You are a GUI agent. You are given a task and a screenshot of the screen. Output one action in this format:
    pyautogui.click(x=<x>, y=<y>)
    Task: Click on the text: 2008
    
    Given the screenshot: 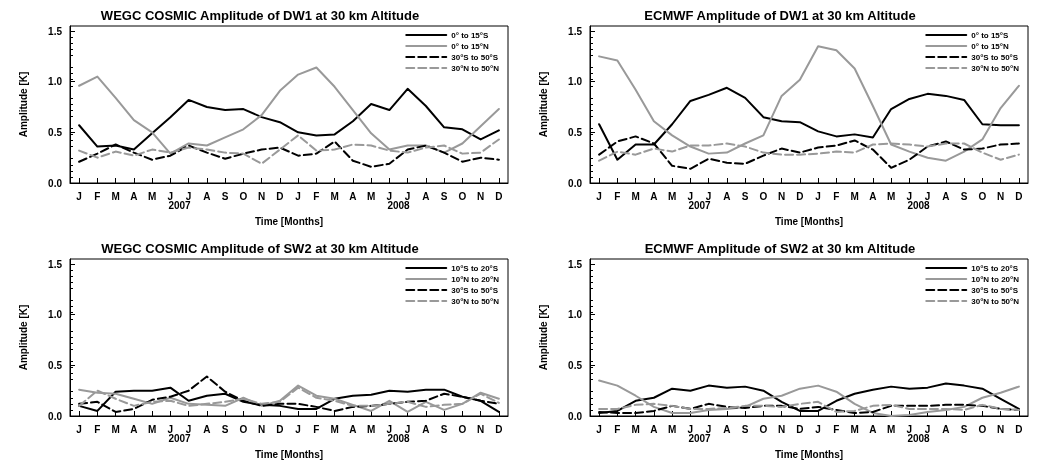 What is the action you would take?
    pyautogui.click(x=399, y=438)
    